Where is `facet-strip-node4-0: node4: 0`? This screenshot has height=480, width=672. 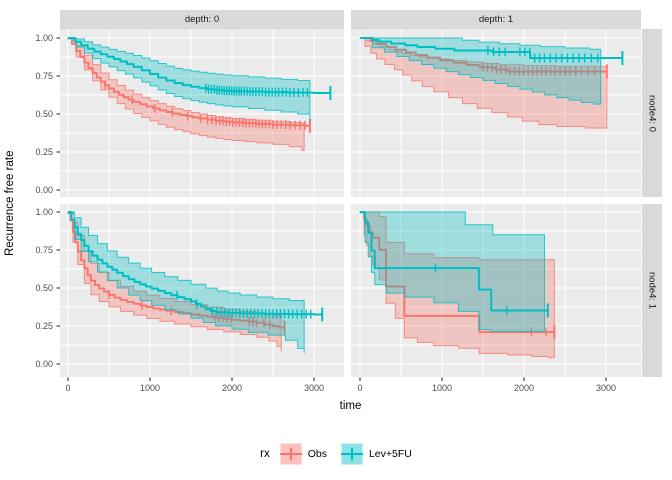
facet-strip-node4-0: node4: 0 is located at coordinates (652, 113).